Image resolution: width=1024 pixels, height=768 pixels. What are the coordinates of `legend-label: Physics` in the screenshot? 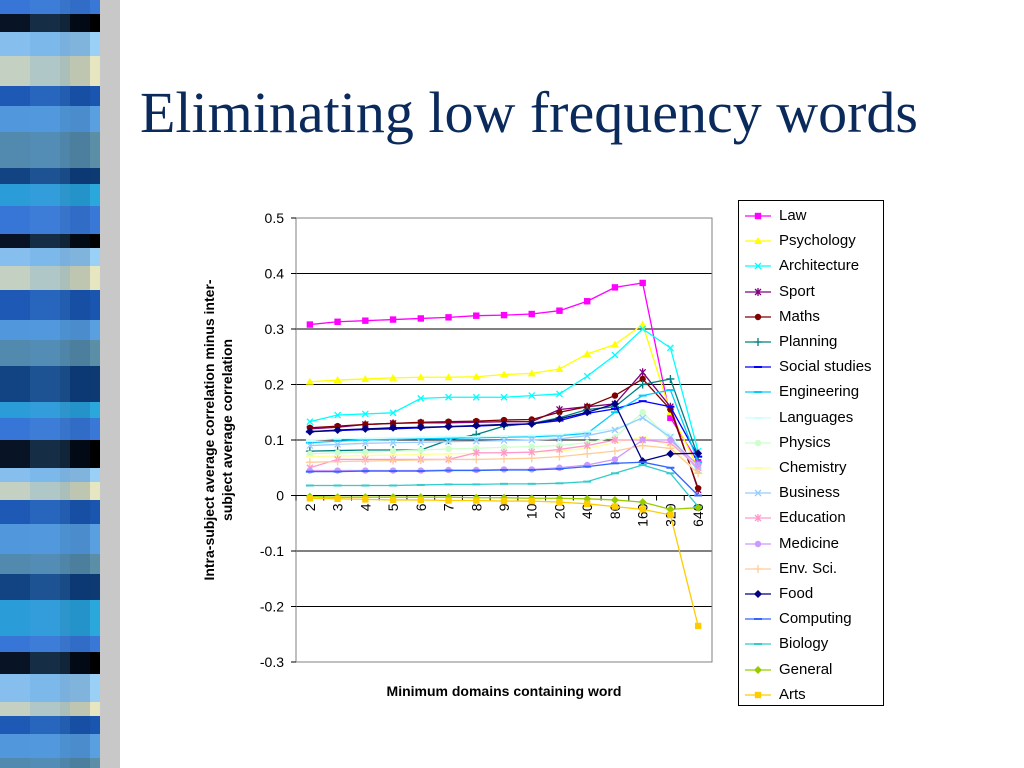 It's located at (805, 442).